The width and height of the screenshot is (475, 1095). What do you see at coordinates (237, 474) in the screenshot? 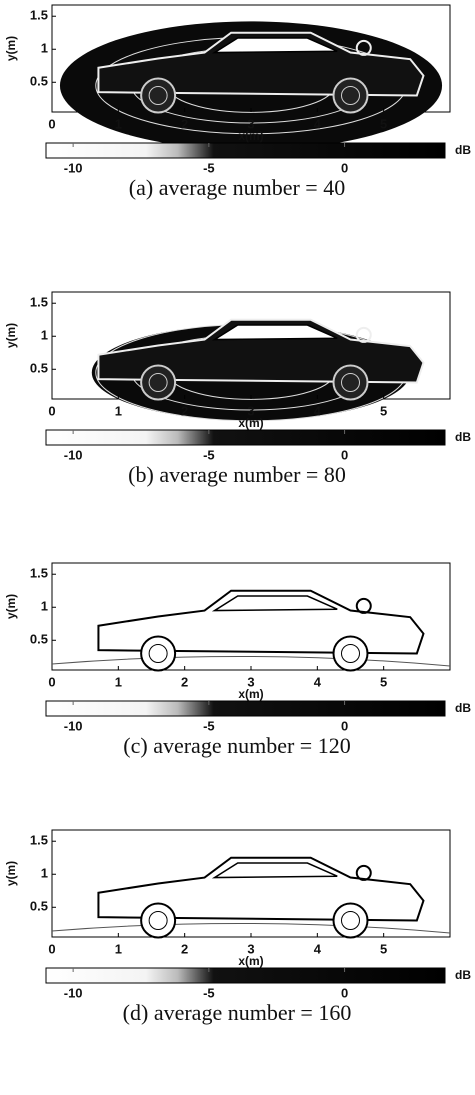
I see `caption: (b) average number = 80` at bounding box center [237, 474].